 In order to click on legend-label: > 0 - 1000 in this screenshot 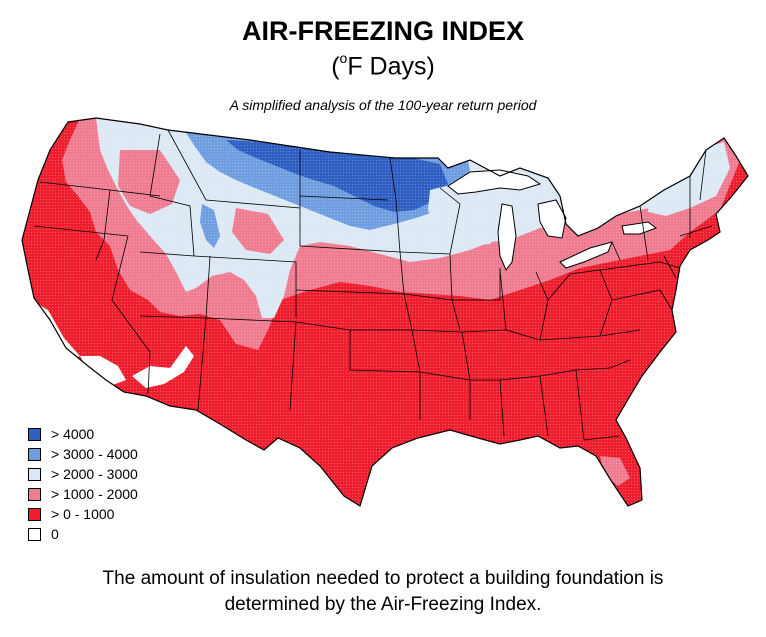, I will do `click(83, 514)`.